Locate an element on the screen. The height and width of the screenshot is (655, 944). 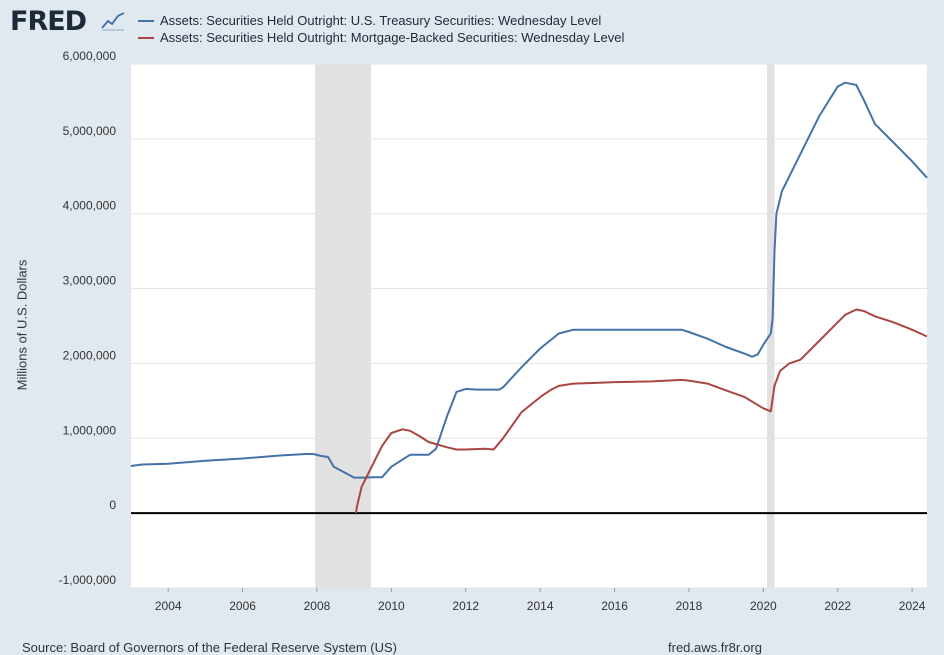
y-tick-label: 0 is located at coordinates (112, 505).